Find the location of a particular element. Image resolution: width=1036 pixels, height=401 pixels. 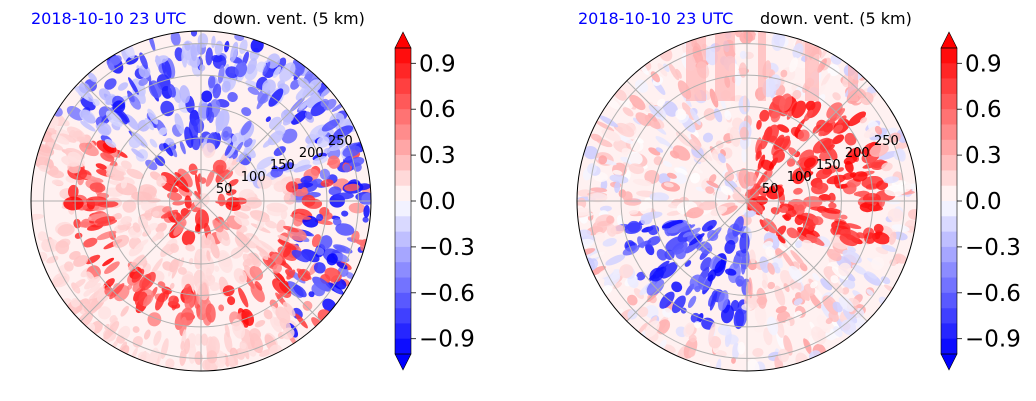

colorbar-extend-max is located at coordinates (949, 40).